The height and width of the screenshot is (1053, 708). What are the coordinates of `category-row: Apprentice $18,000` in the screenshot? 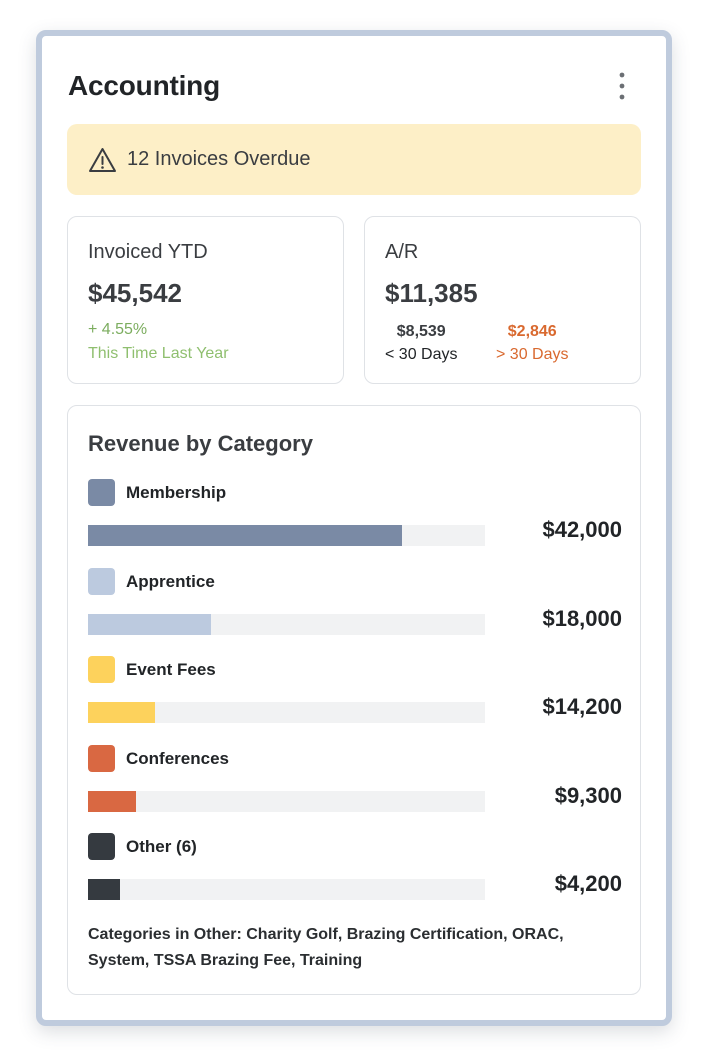 It's located at (355, 608).